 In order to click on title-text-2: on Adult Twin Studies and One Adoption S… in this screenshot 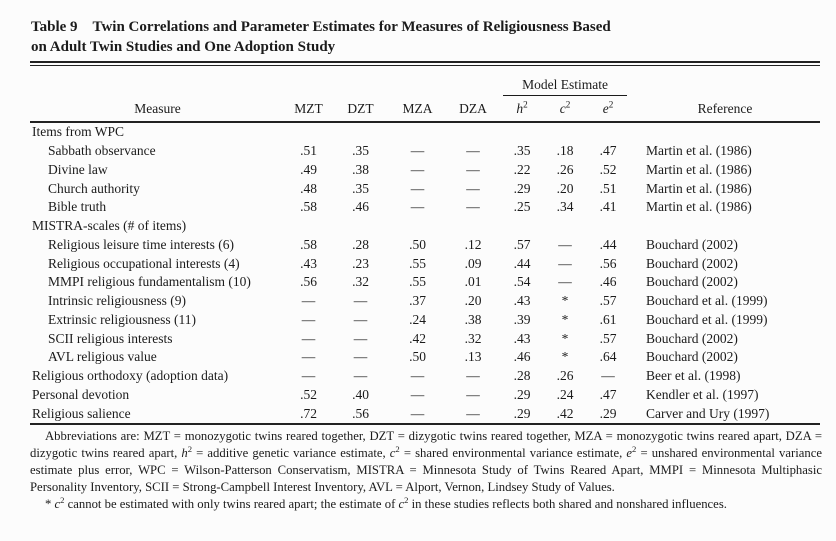, I will do `click(183, 46)`.